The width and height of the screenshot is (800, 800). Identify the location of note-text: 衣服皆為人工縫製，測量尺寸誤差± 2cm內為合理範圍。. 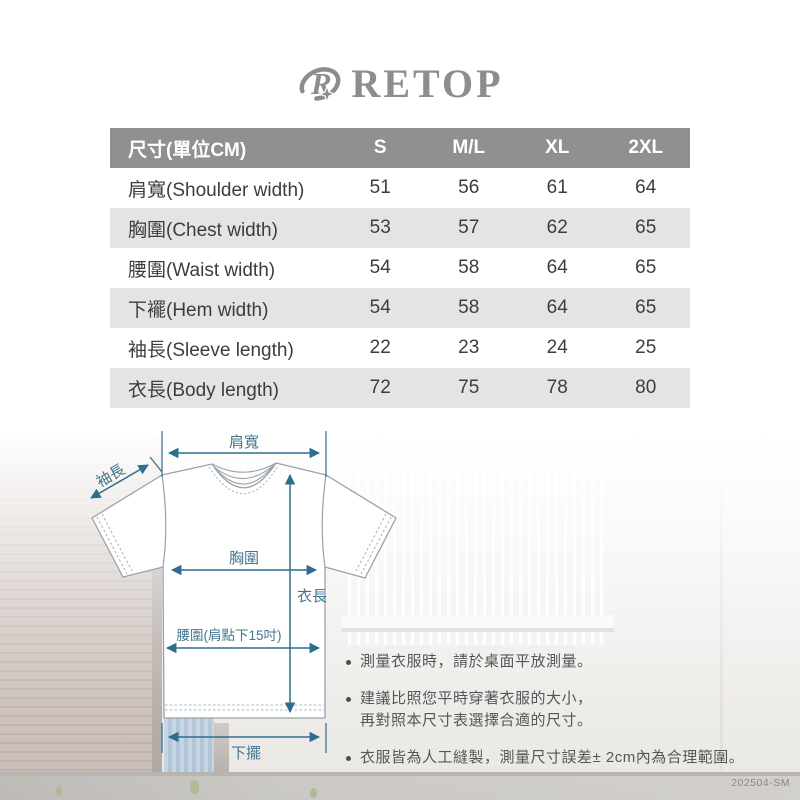
(552, 757).